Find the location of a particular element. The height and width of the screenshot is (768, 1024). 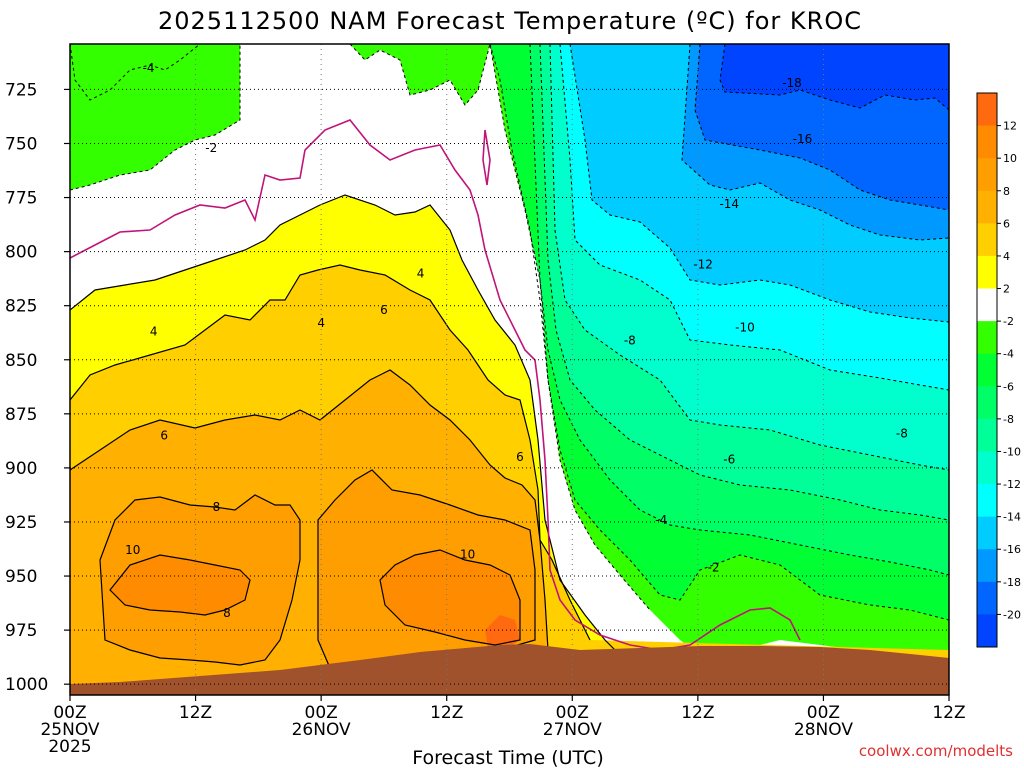

credit-link: coolwx.com/modelts is located at coordinates (936, 751).